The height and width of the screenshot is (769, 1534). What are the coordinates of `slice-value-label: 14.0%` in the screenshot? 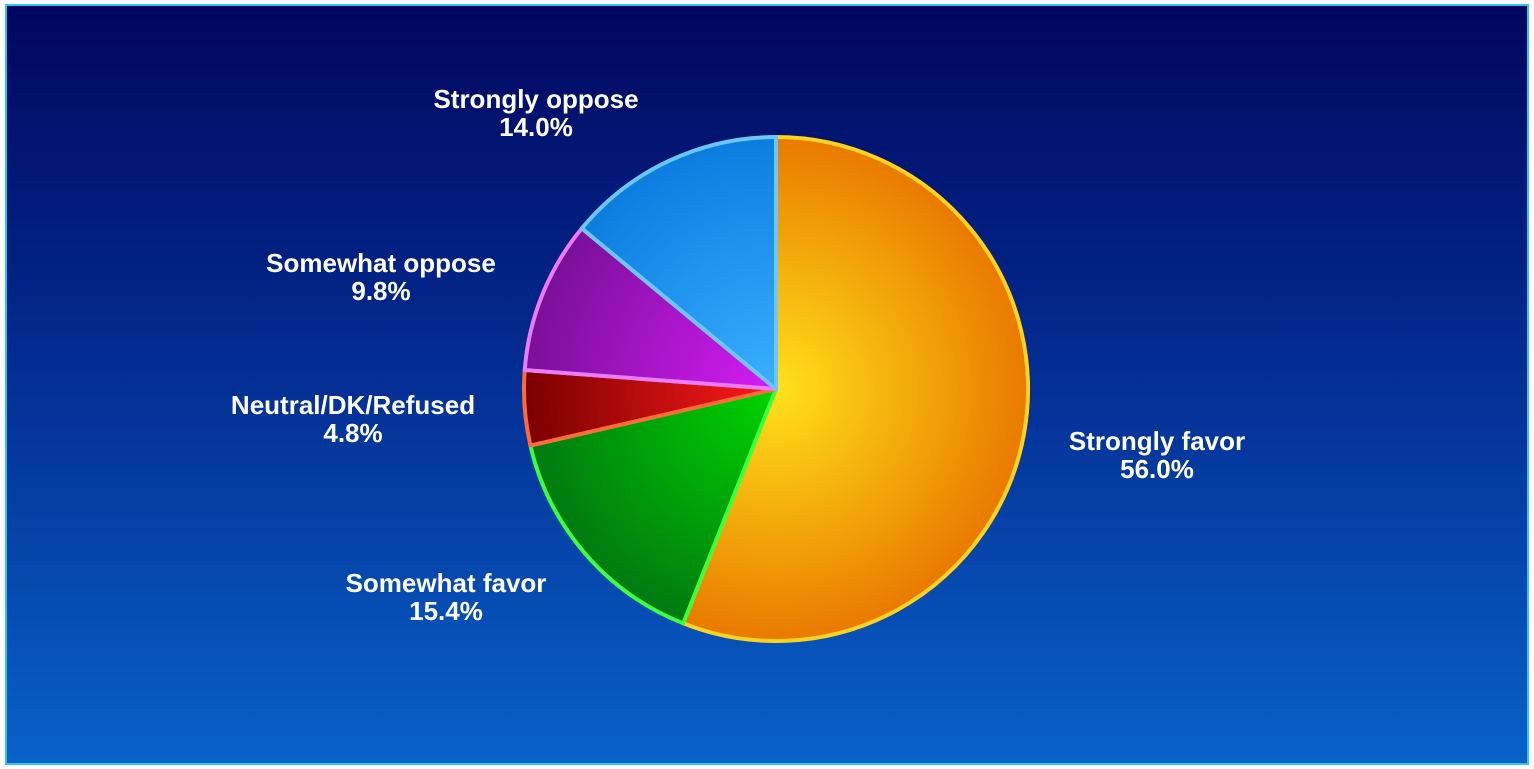 It's located at (536, 127).